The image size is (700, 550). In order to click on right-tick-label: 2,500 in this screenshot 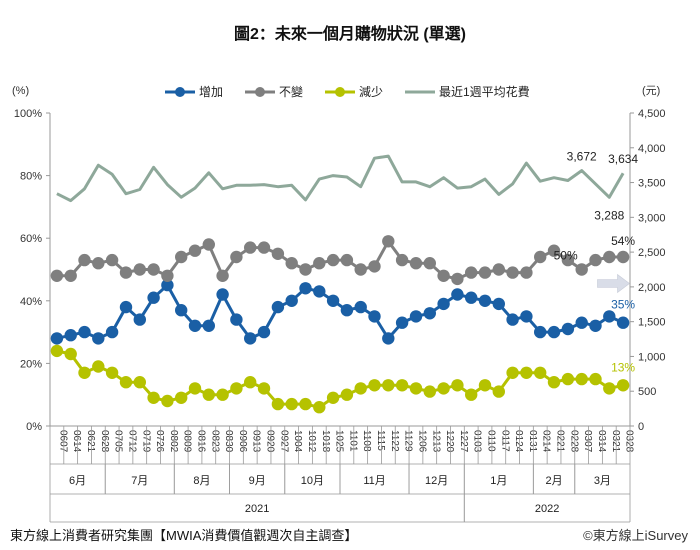, I will do `click(652, 253)`.